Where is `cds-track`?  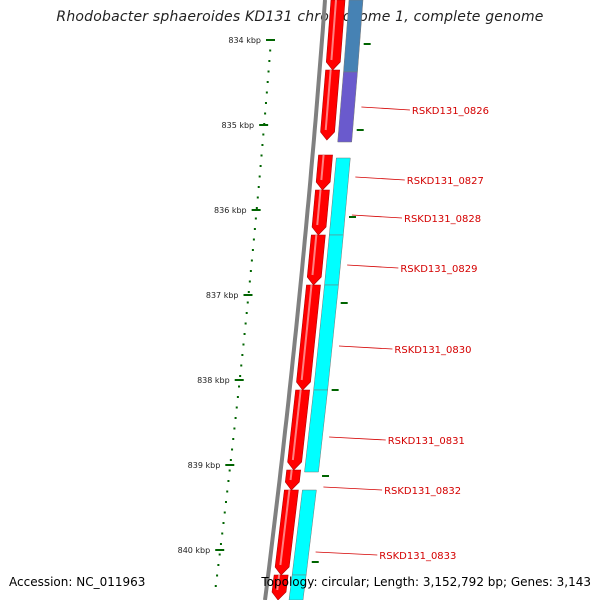
cds-track is located at coordinates (308, 300).